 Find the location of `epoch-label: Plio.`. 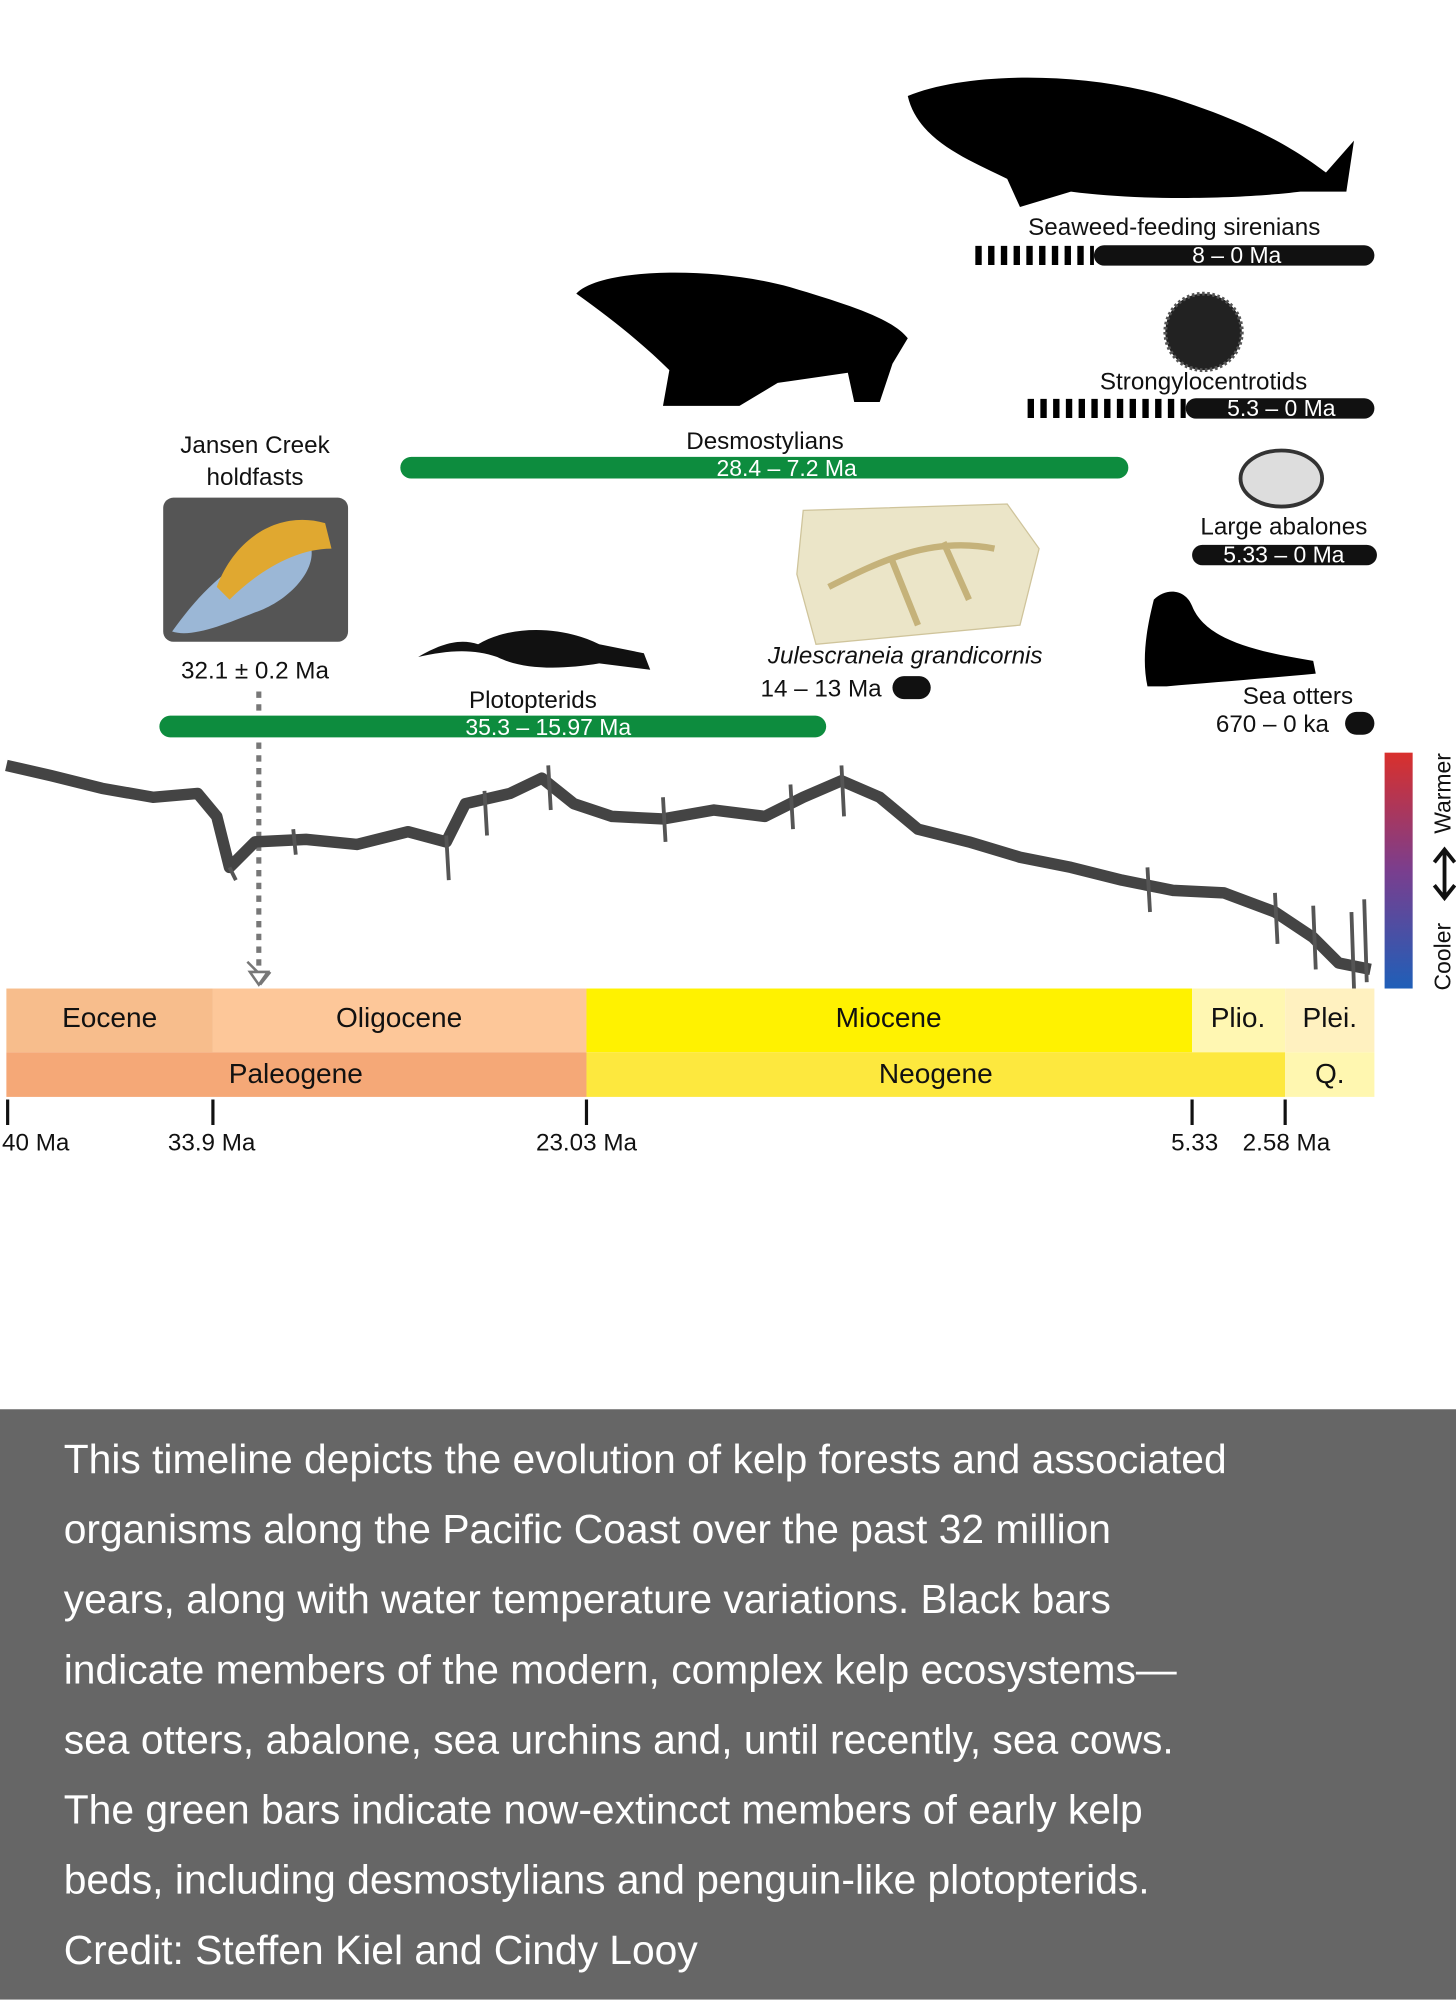

epoch-label: Plio. is located at coordinates (1238, 1017).